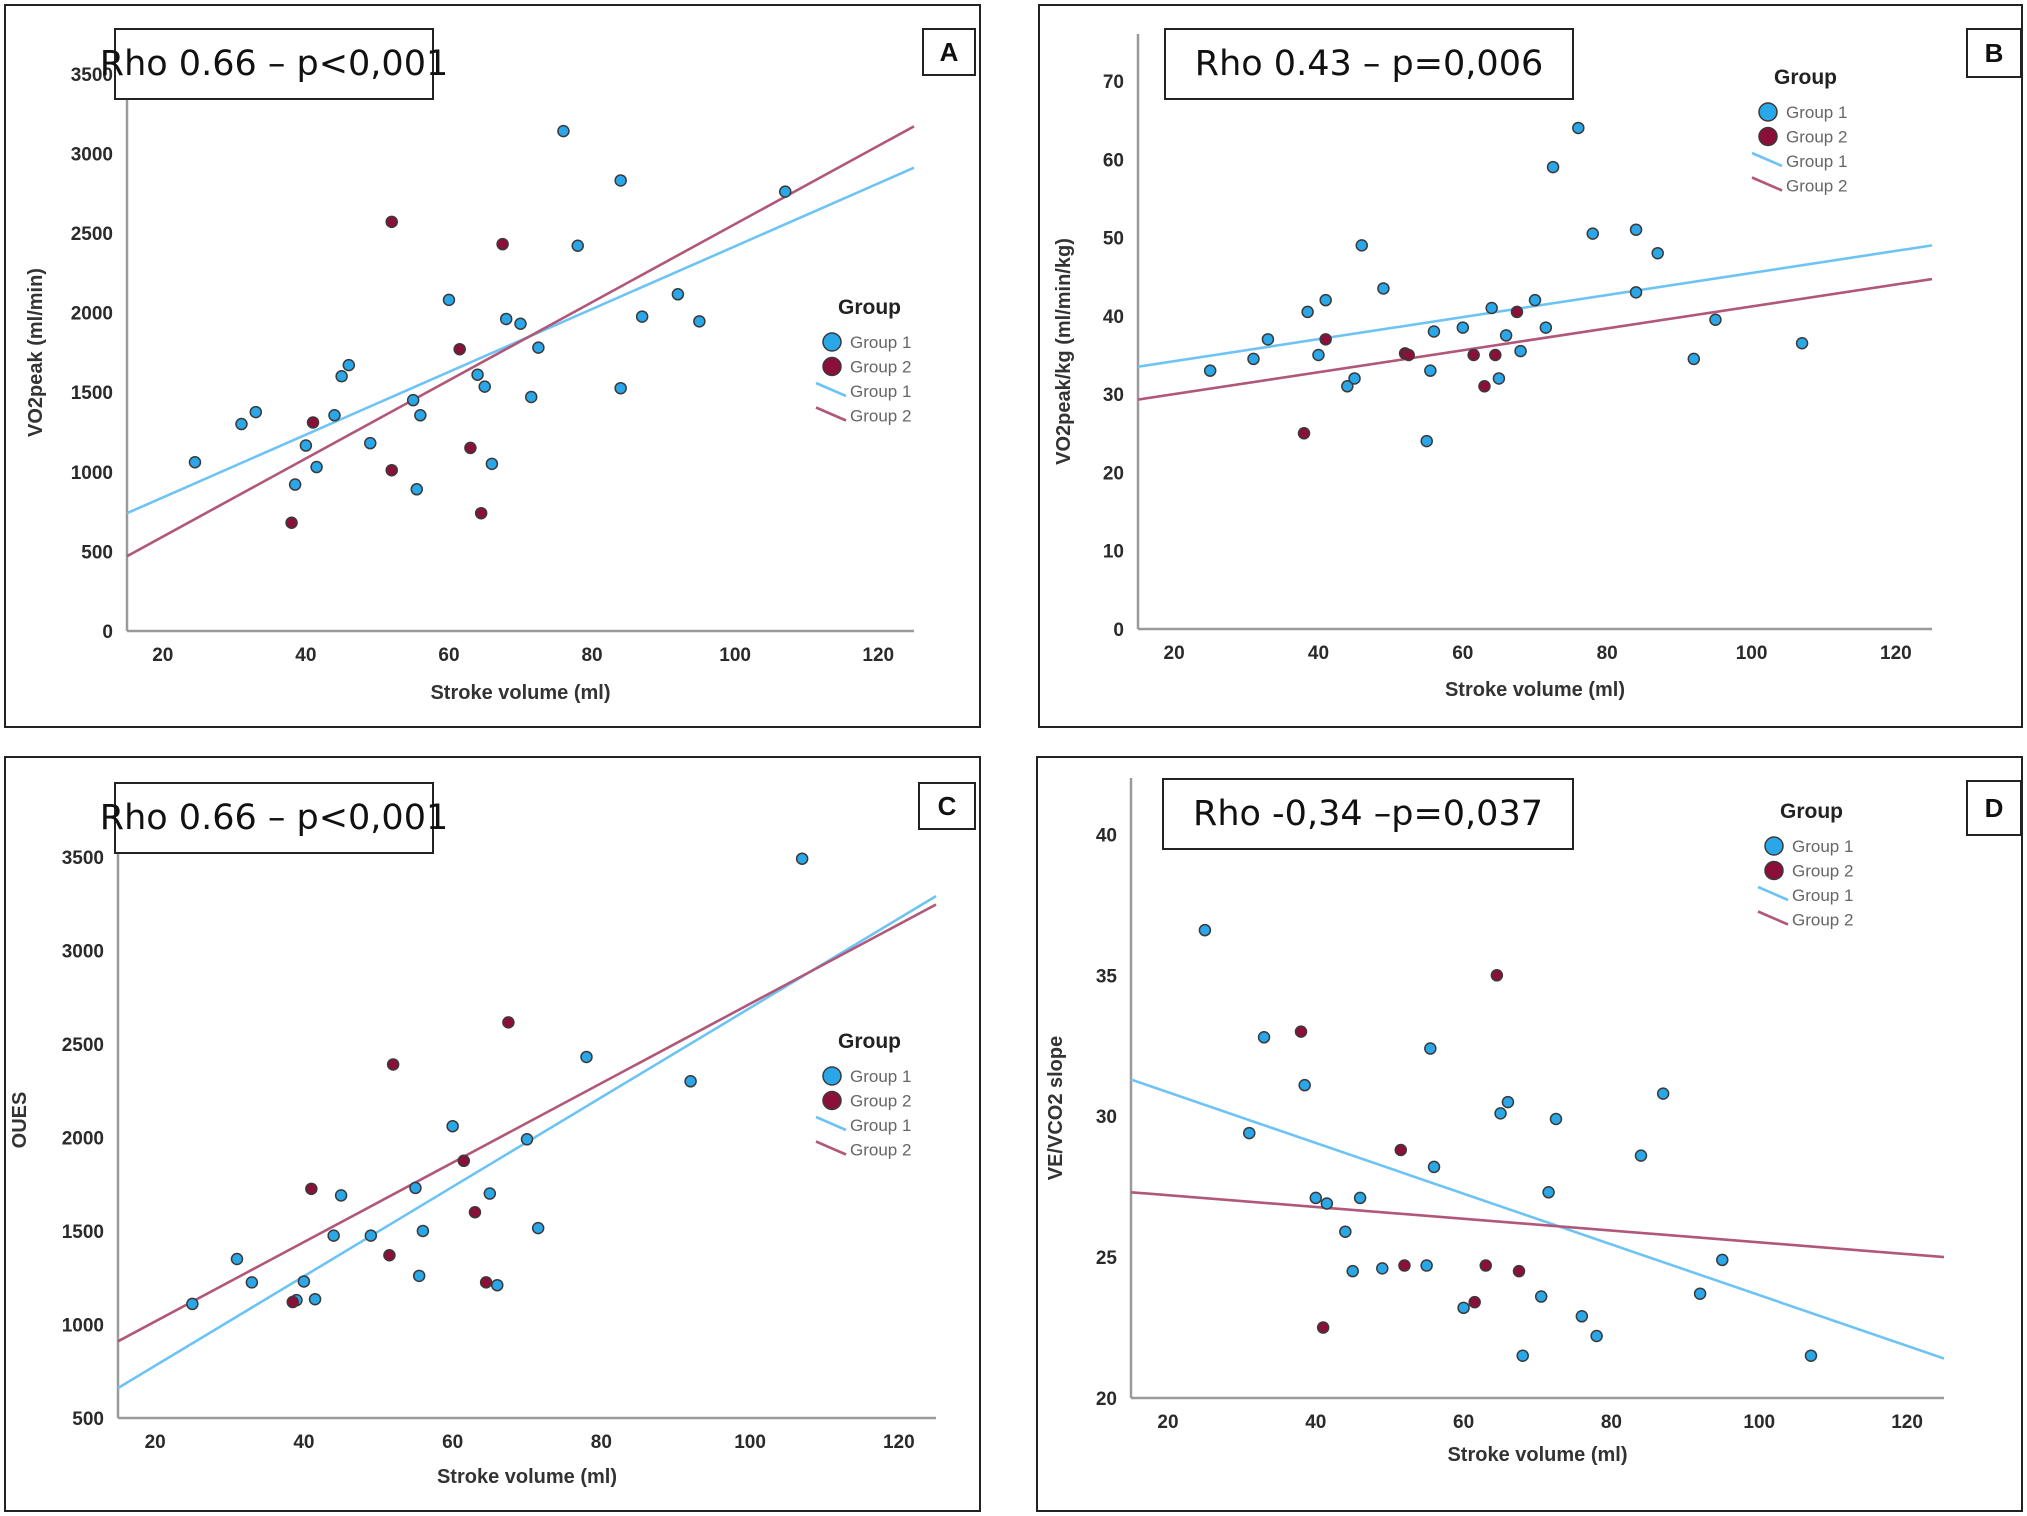 This screenshot has height=1516, width=2027. I want to click on correlation-annotation: Rho 0.66 – p<0,001, so click(274, 818).